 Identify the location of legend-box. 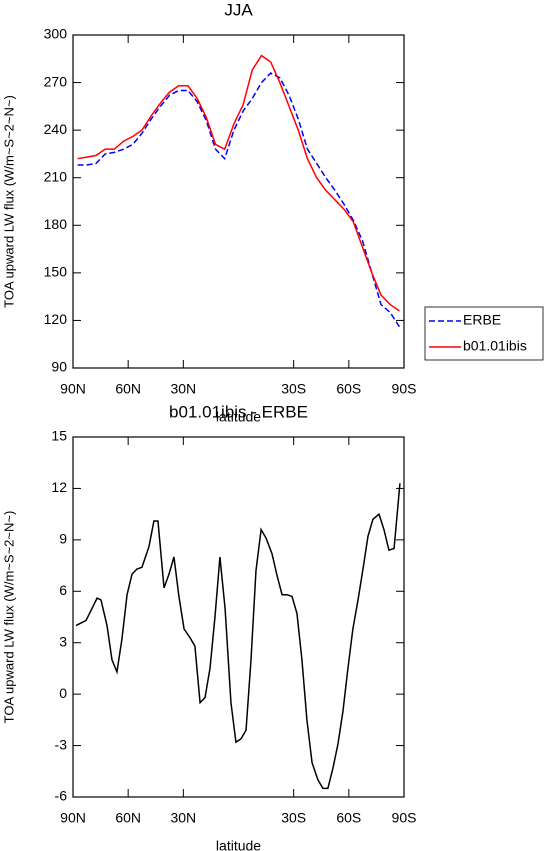
(484, 333).